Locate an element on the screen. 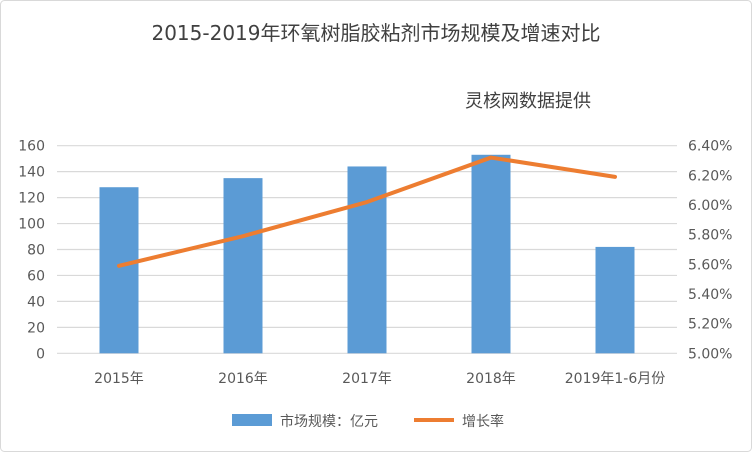  category-label: 2019年1-6月份 is located at coordinates (615, 379).